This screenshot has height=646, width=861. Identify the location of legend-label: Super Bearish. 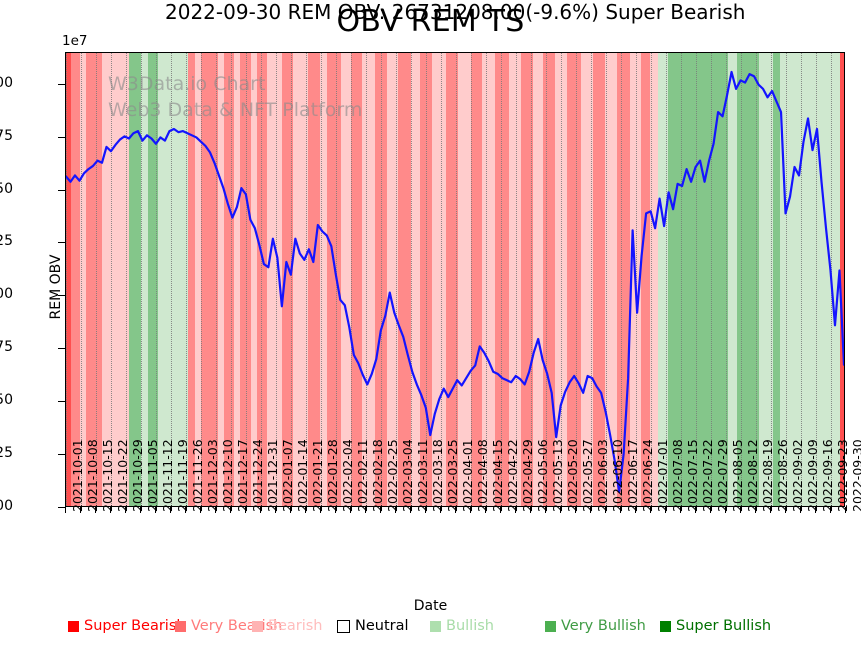
(135, 626).